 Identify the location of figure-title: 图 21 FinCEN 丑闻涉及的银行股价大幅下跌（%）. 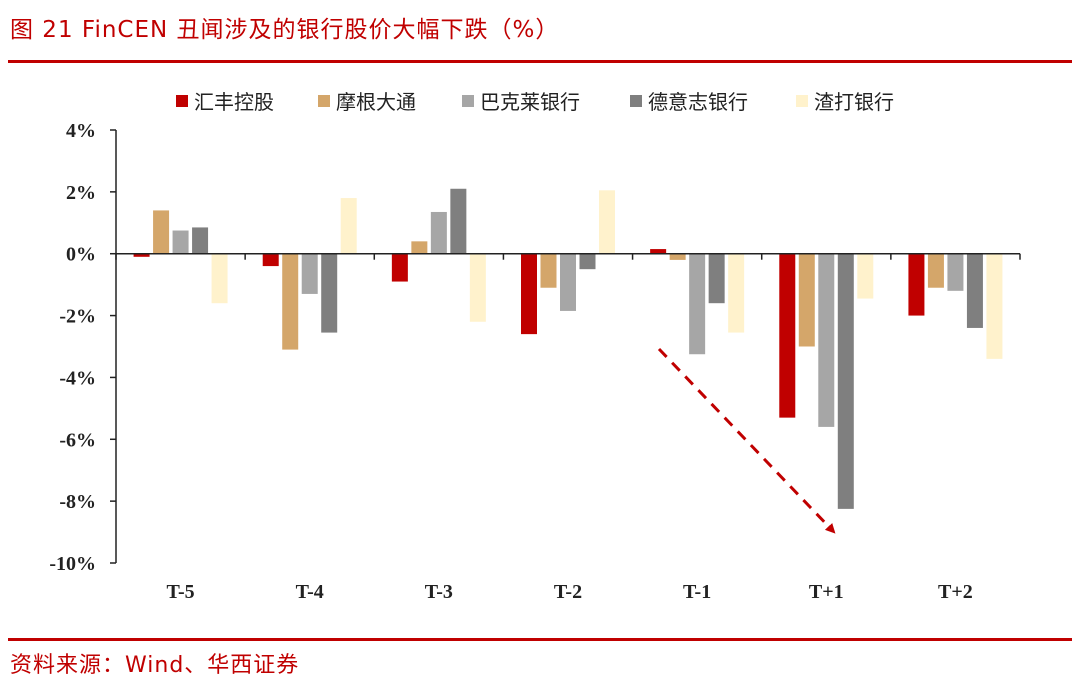
(285, 30).